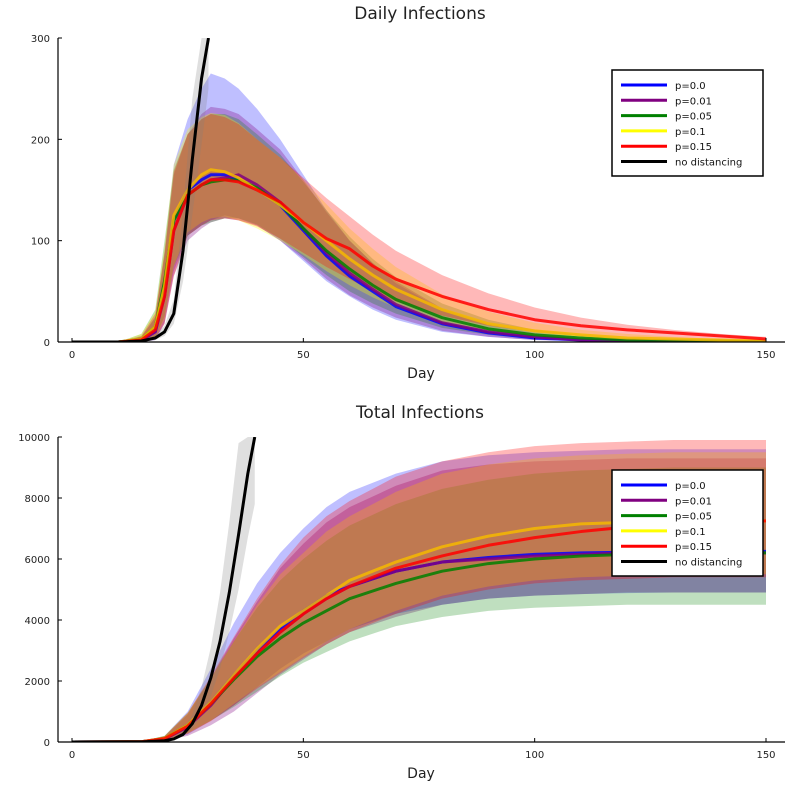 This screenshot has width=799, height=800. What do you see at coordinates (40, 242) in the screenshot?
I see `y-tick-label: 100` at bounding box center [40, 242].